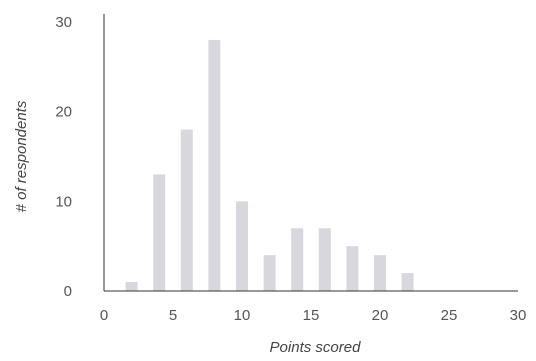 The width and height of the screenshot is (536, 361). I want to click on x-tick-label-5: 5, so click(173, 315).